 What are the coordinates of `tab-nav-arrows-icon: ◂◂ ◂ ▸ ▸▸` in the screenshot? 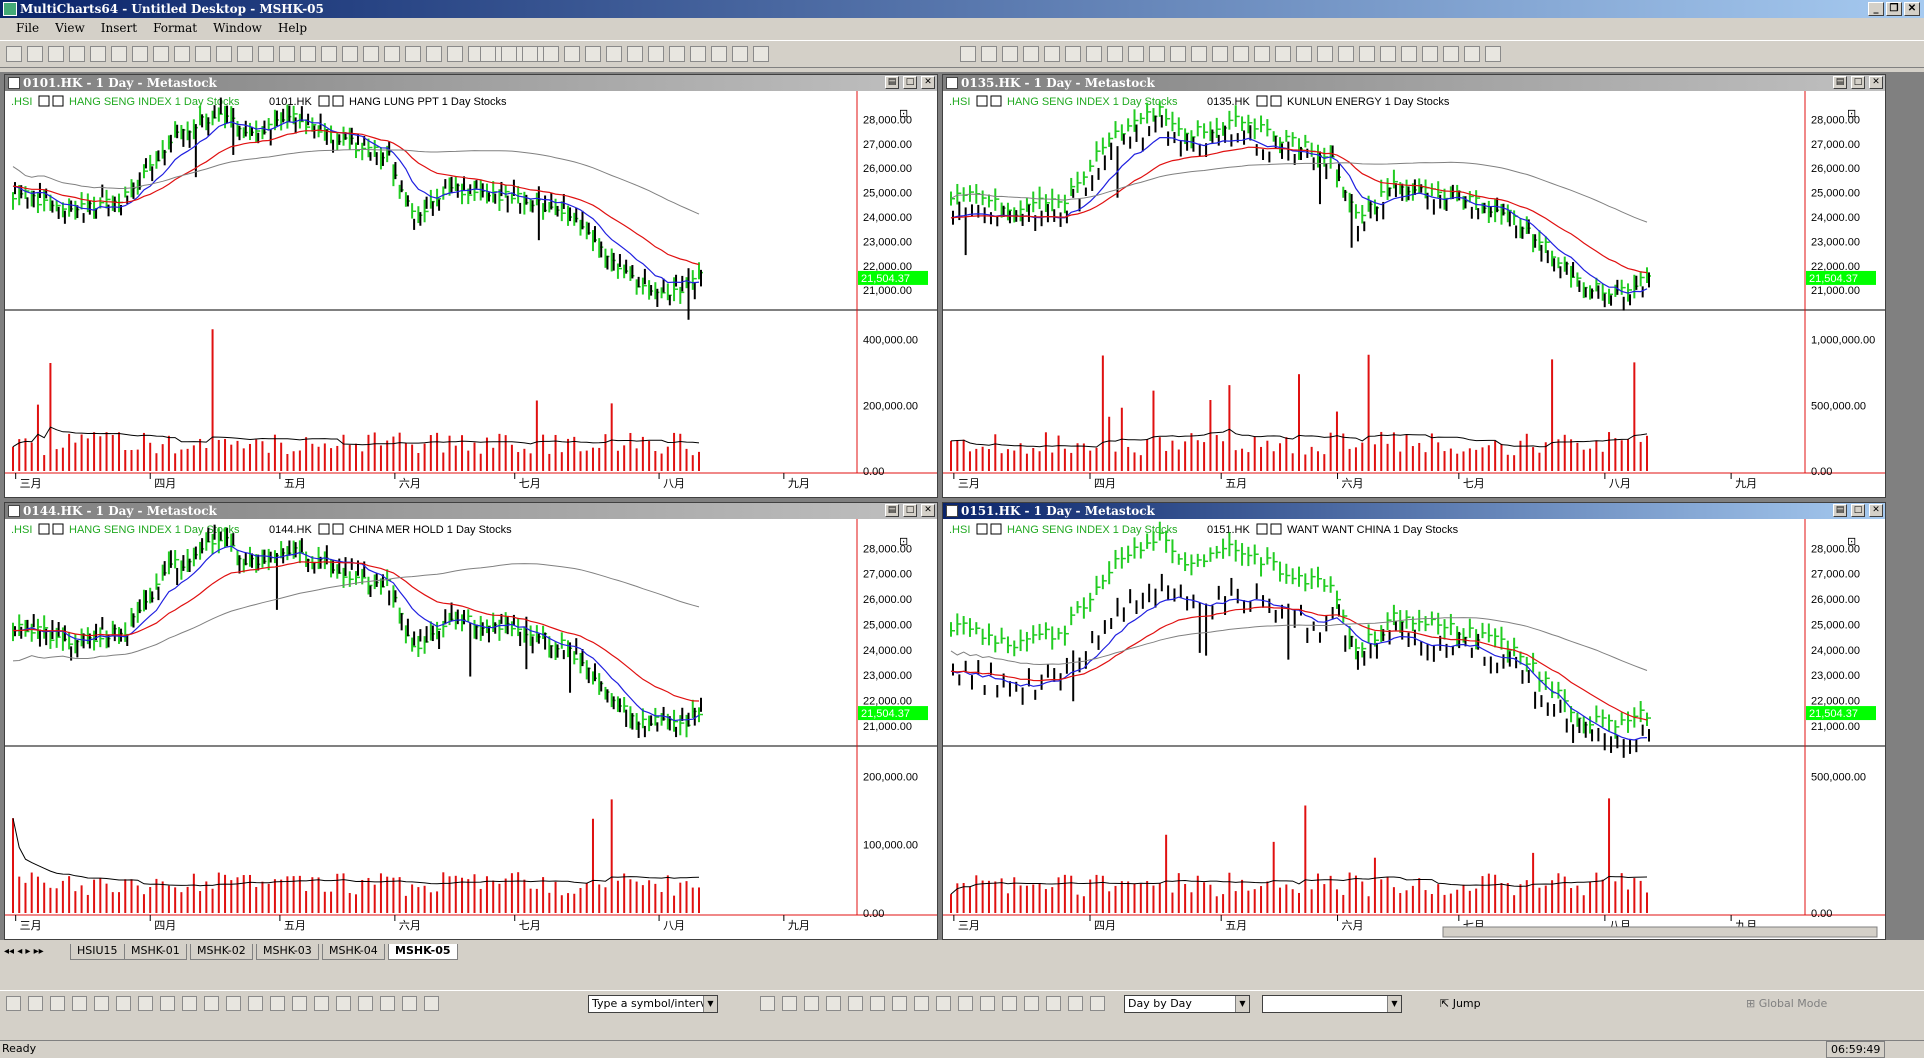 It's located at (24, 951).